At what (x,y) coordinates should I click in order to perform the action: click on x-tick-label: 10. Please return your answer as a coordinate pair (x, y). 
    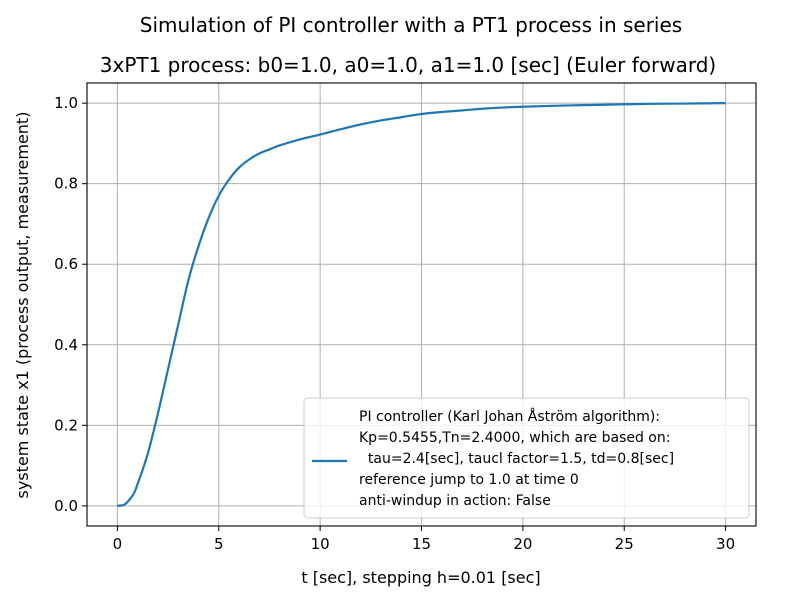
    Looking at the image, I should click on (320, 544).